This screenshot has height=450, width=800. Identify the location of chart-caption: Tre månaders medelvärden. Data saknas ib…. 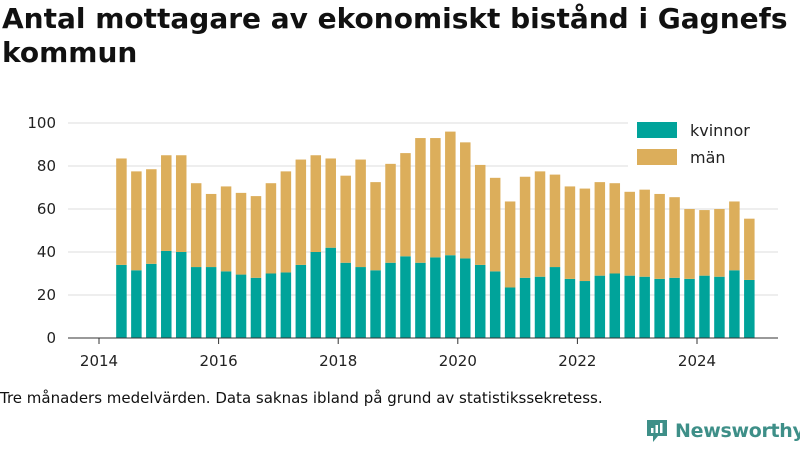
(301, 398).